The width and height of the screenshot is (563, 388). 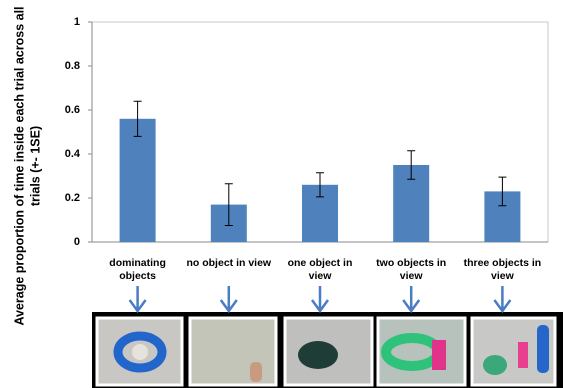 I want to click on y-tick-label: 0.4, so click(x=73, y=154).